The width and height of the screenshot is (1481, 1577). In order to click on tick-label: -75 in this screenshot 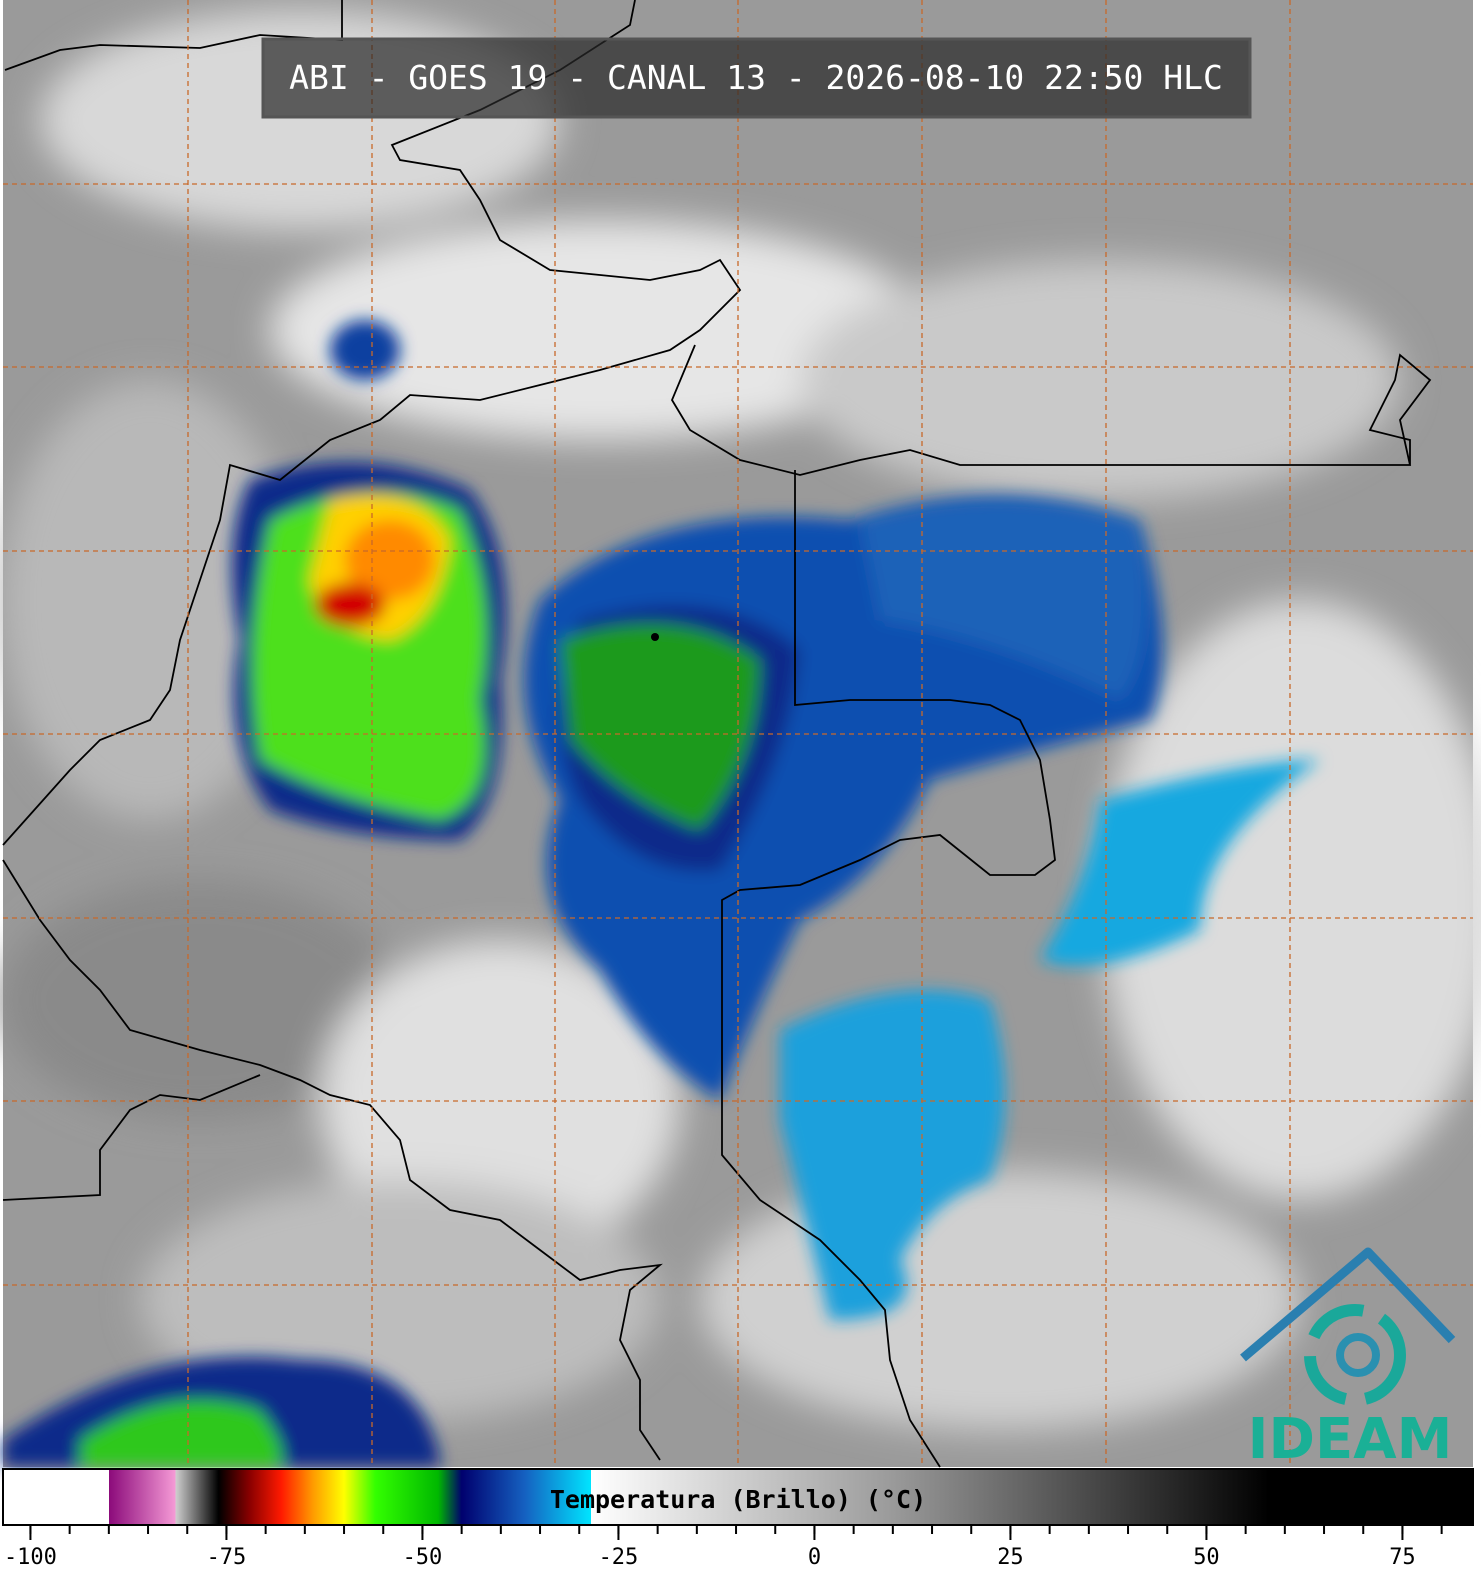, I will do `click(227, 1557)`.